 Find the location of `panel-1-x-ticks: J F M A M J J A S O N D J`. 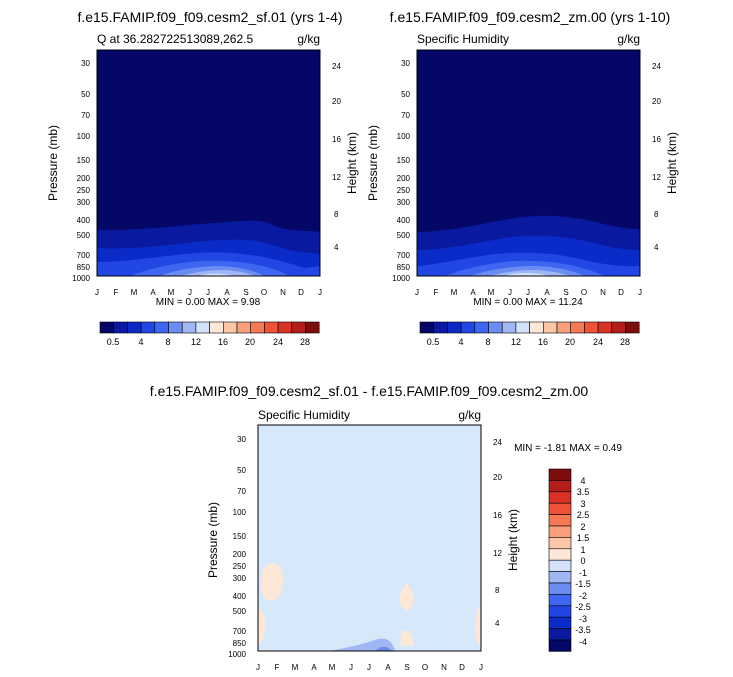

panel-1-x-ticks: J F M A M J J A S O N D J is located at coordinates (208, 292).